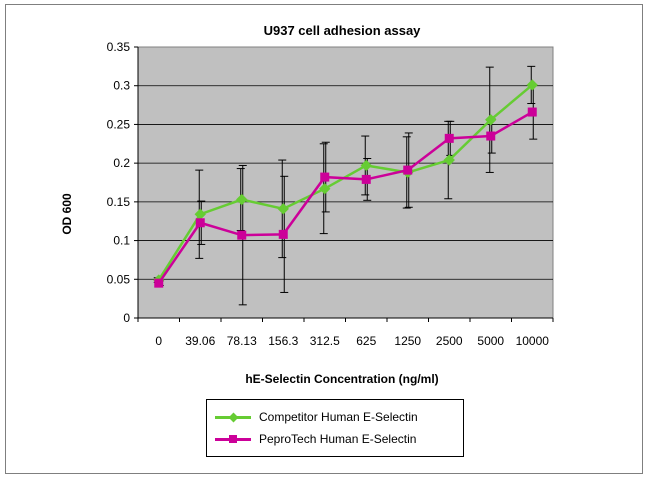 The image size is (650, 479). Describe the element at coordinates (121, 163) in the screenshot. I see `y-tick-label: 0.2` at that location.